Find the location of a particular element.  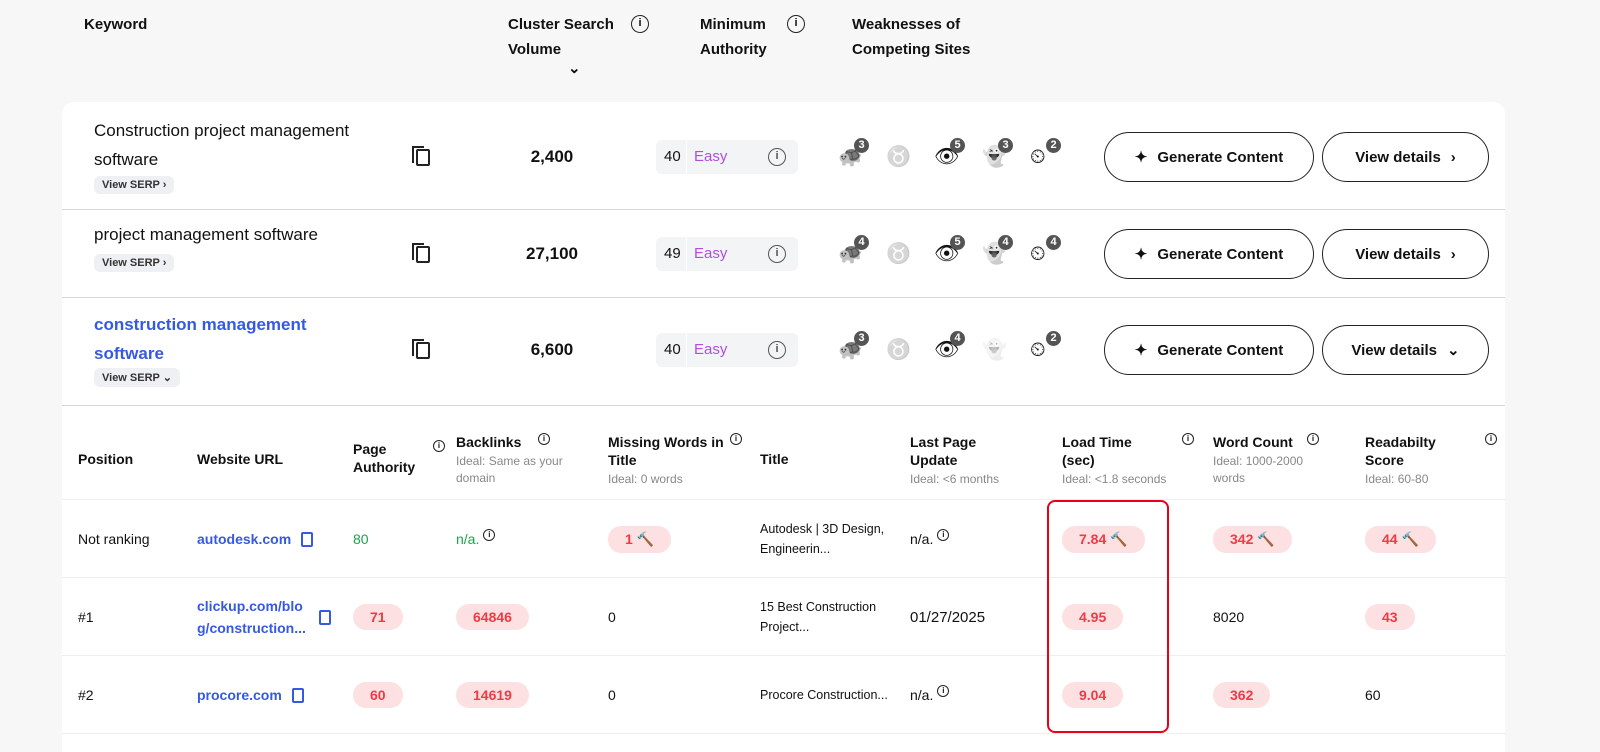

read-cell: 43 is located at coordinates (1390, 617).